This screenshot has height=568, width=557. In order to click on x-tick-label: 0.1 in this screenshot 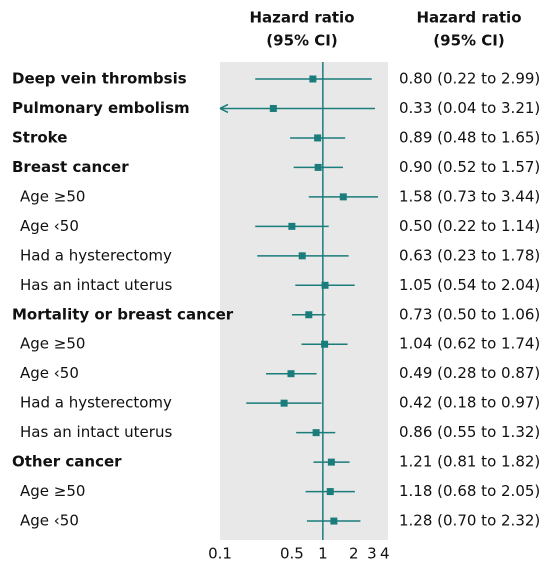, I will do `click(220, 554)`.